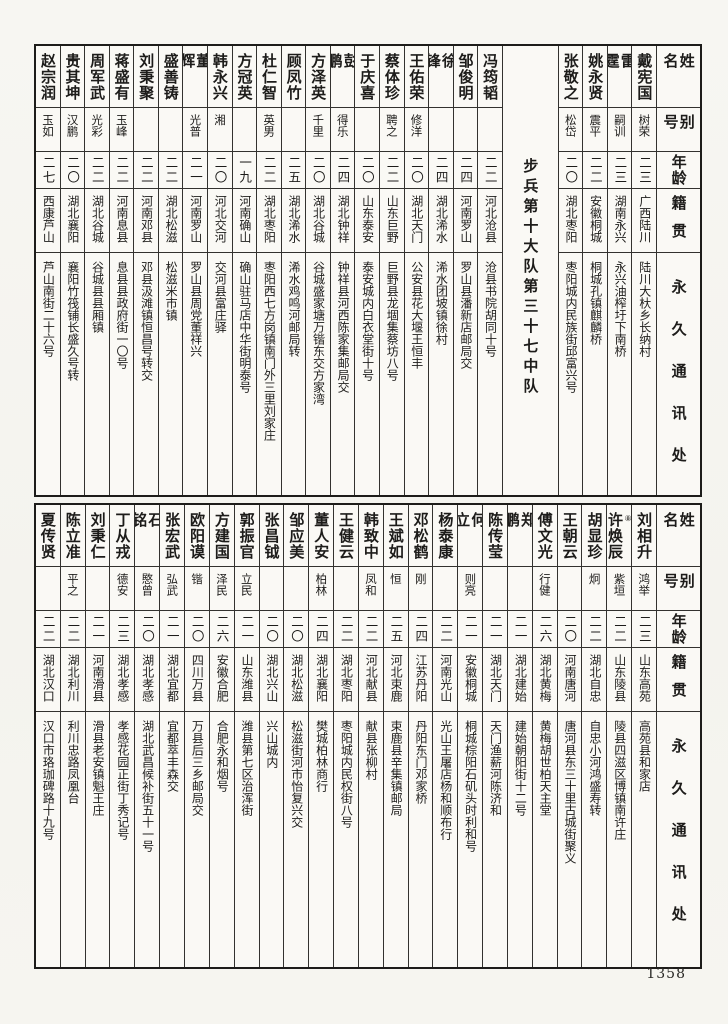 The image size is (728, 1024). I want to click on address-cell-text: 万县后三乡邮局交, so click(197, 768).